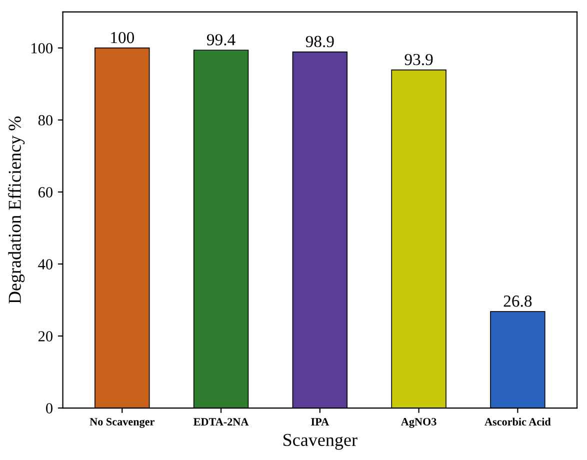  What do you see at coordinates (122, 423) in the screenshot?
I see `x-tick-label: No Scavenger` at bounding box center [122, 423].